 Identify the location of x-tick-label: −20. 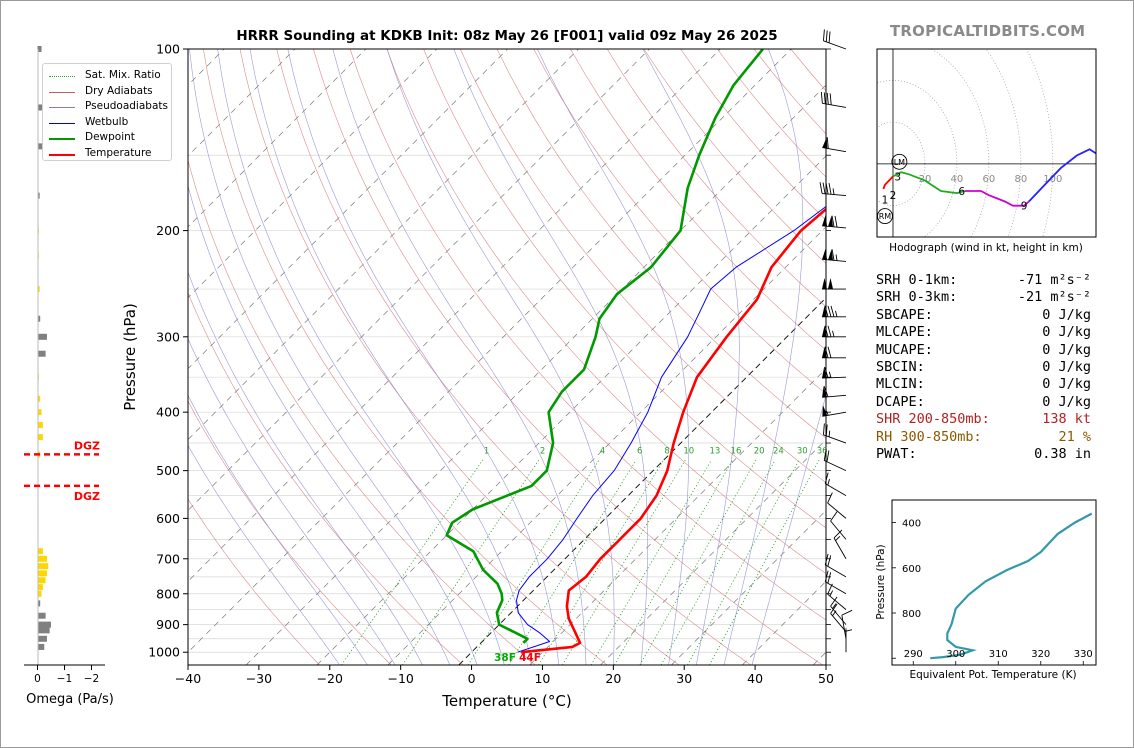
(330, 678).